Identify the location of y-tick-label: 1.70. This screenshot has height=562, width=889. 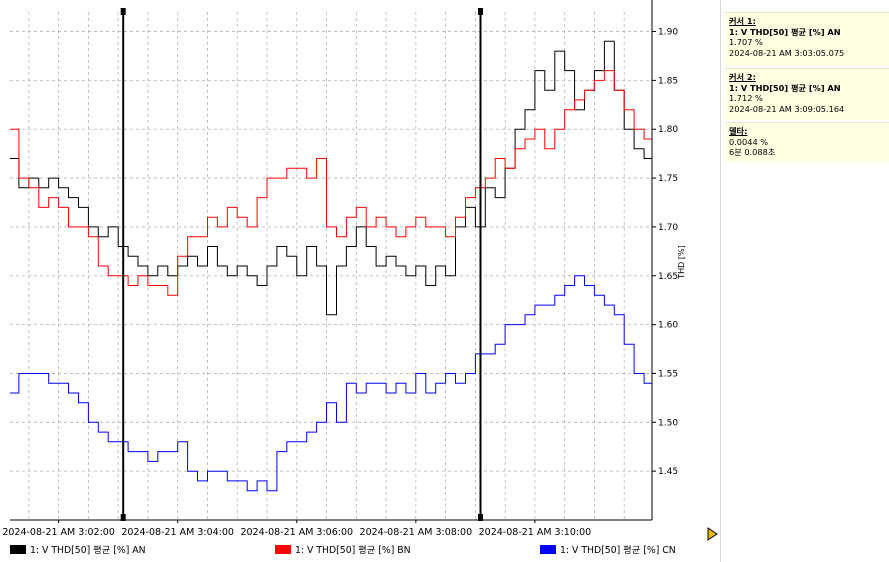
(668, 228).